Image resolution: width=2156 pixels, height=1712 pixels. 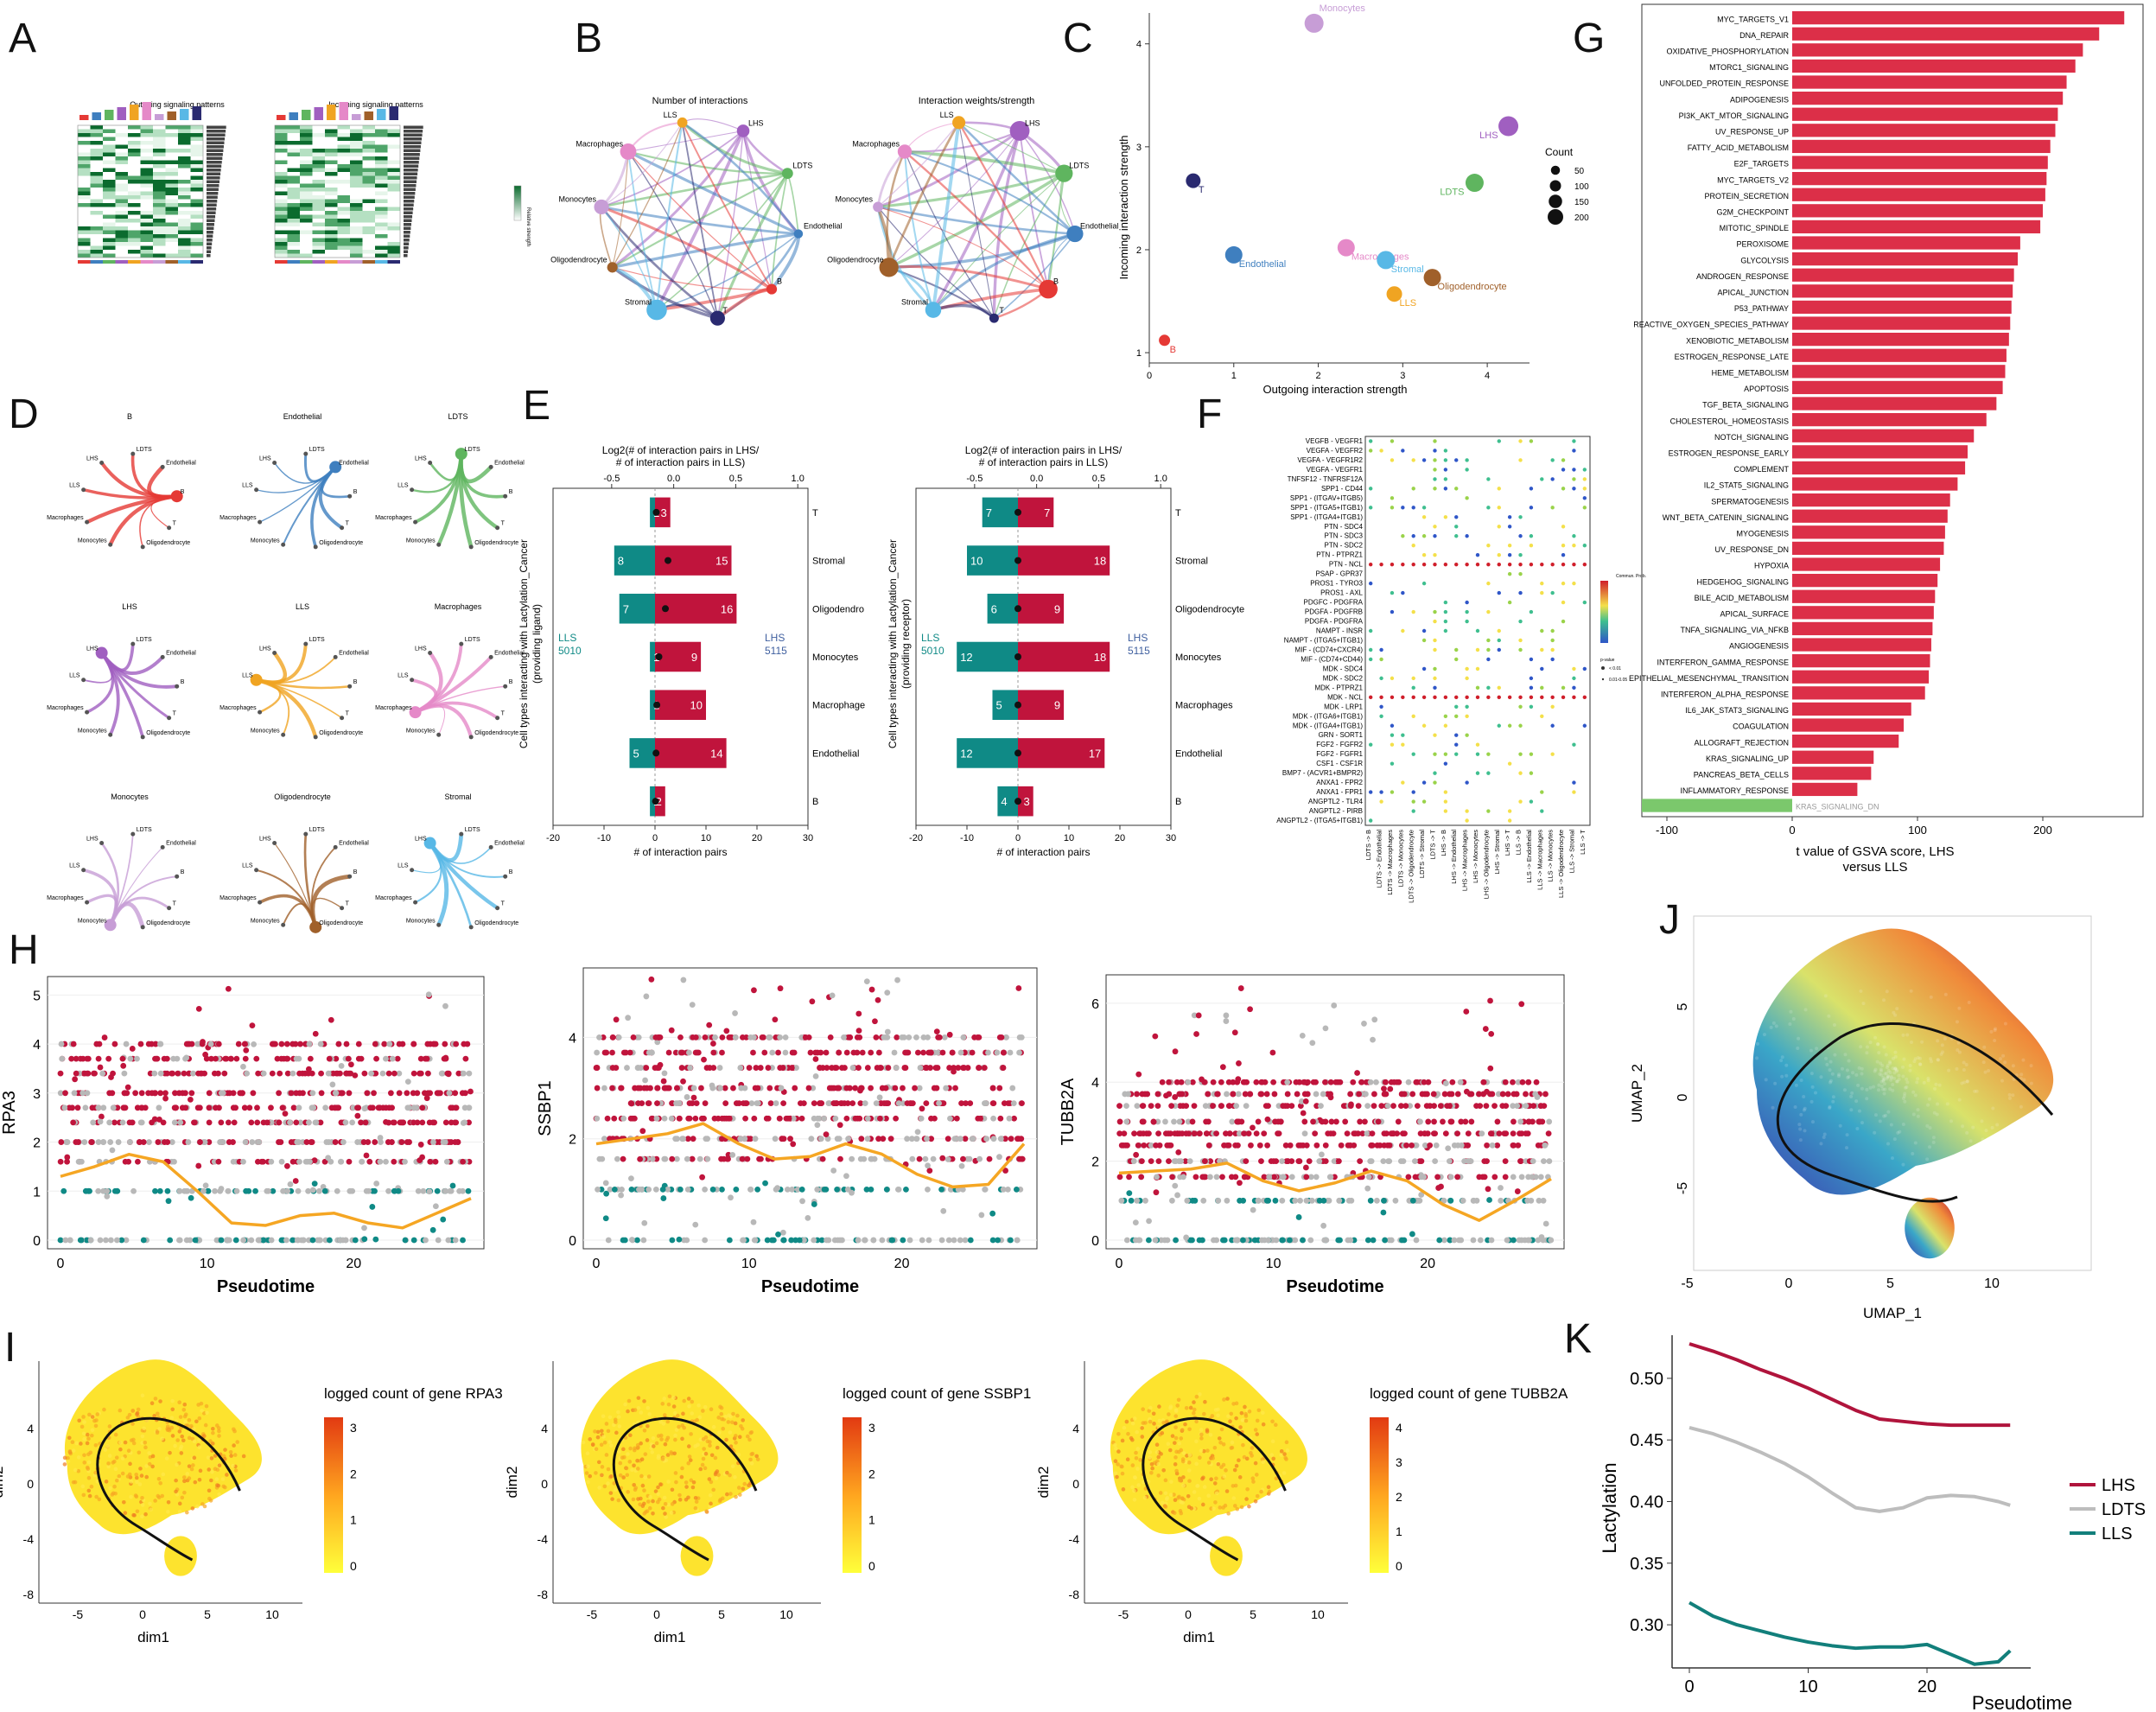 I want to click on g-bar-label: ESTROGEN_RESPONSE_LATE, so click(x=1732, y=357).